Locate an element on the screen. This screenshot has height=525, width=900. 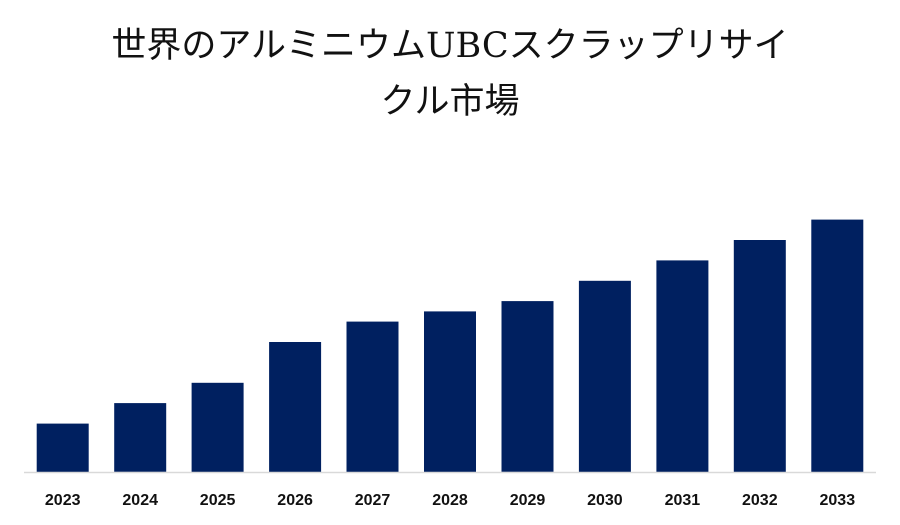
bar-2031 is located at coordinates (682, 366).